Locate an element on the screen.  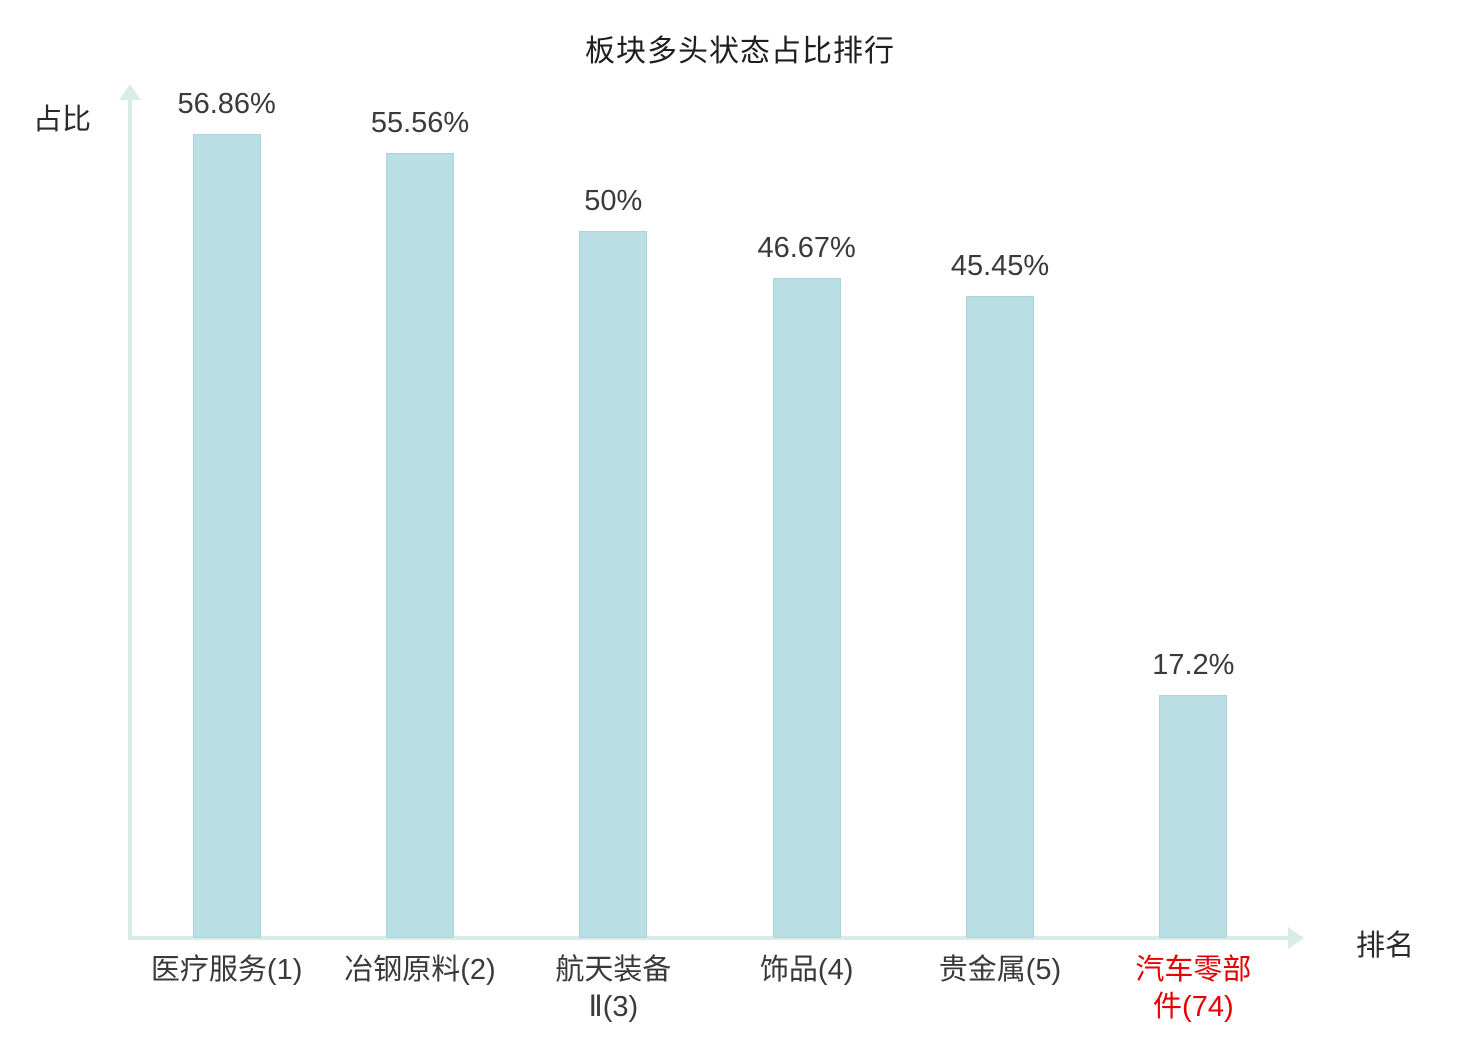
x-axis-line is located at coordinates (709, 938).